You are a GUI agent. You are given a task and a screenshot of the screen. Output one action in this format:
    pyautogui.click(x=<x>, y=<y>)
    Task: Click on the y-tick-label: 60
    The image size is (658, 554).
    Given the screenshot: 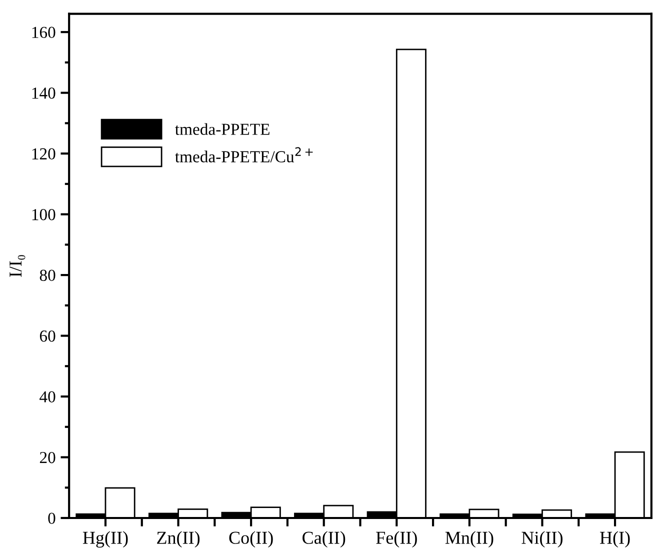 What is the action you would take?
    pyautogui.click(x=48, y=336)
    